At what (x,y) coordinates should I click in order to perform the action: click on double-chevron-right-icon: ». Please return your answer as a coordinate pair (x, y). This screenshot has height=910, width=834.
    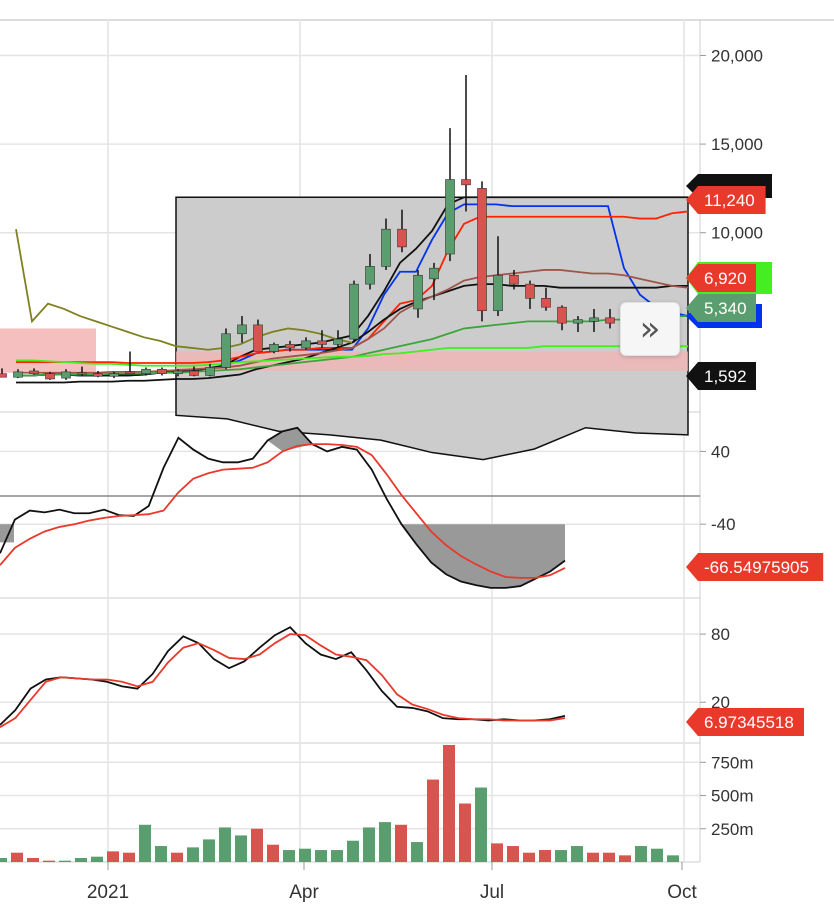
    Looking at the image, I should click on (650, 329).